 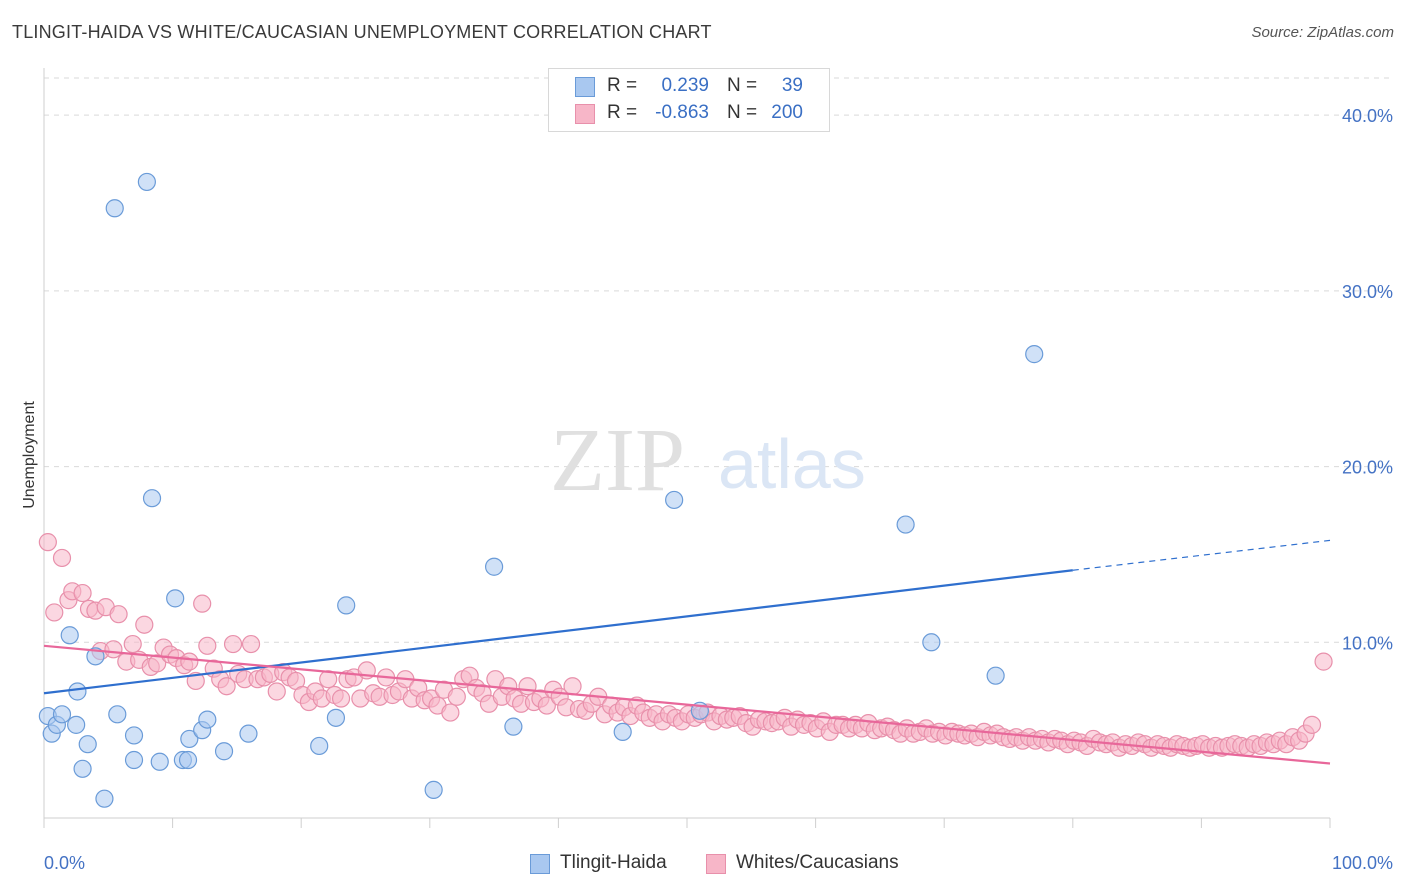 What do you see at coordinates (687, 704) in the screenshot?
I see `whites-caucasians-trend-line` at bounding box center [687, 704].